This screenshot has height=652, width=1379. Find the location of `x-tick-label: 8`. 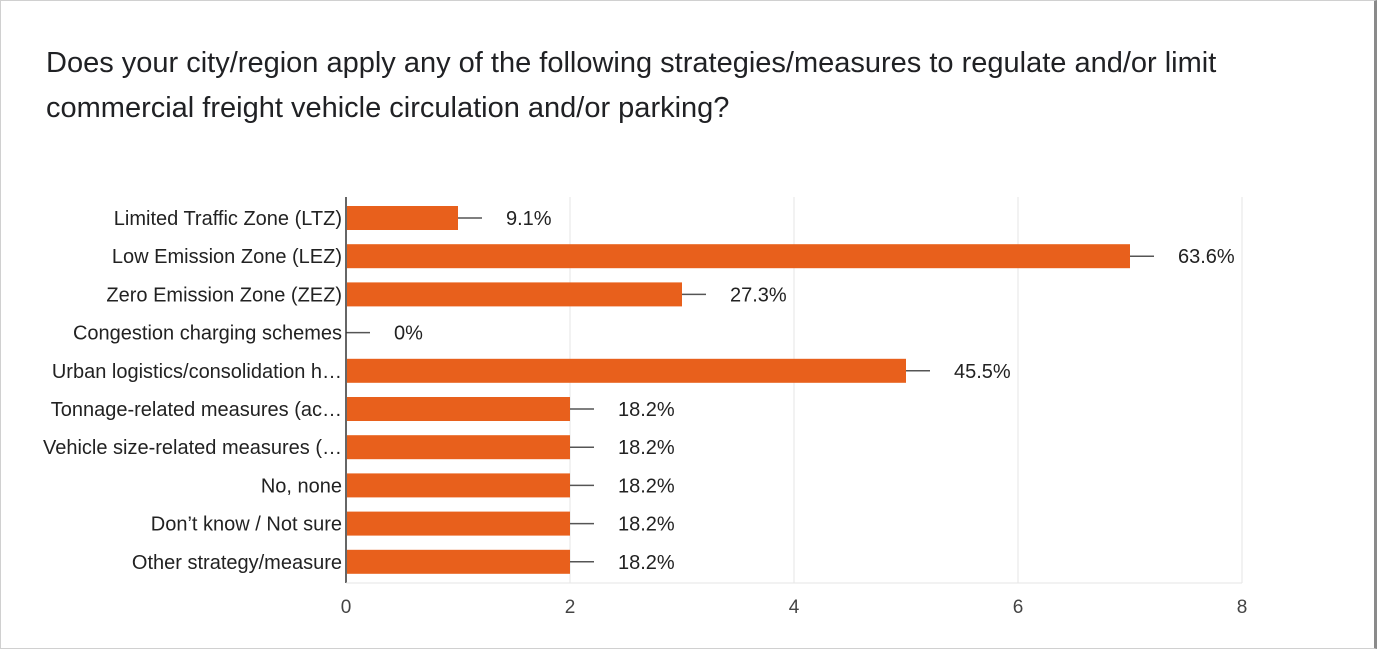

x-tick-label: 8 is located at coordinates (1242, 607).